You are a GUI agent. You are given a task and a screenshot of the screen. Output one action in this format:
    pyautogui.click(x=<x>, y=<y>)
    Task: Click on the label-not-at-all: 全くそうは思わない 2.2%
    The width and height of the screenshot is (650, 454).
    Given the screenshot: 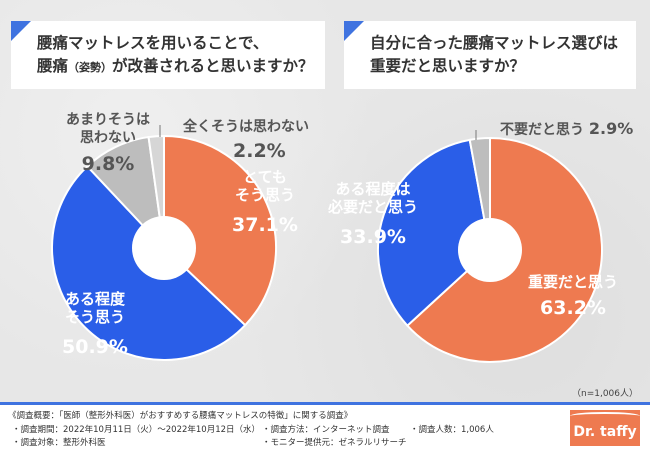 What is the action you would take?
    pyautogui.click(x=246, y=140)
    